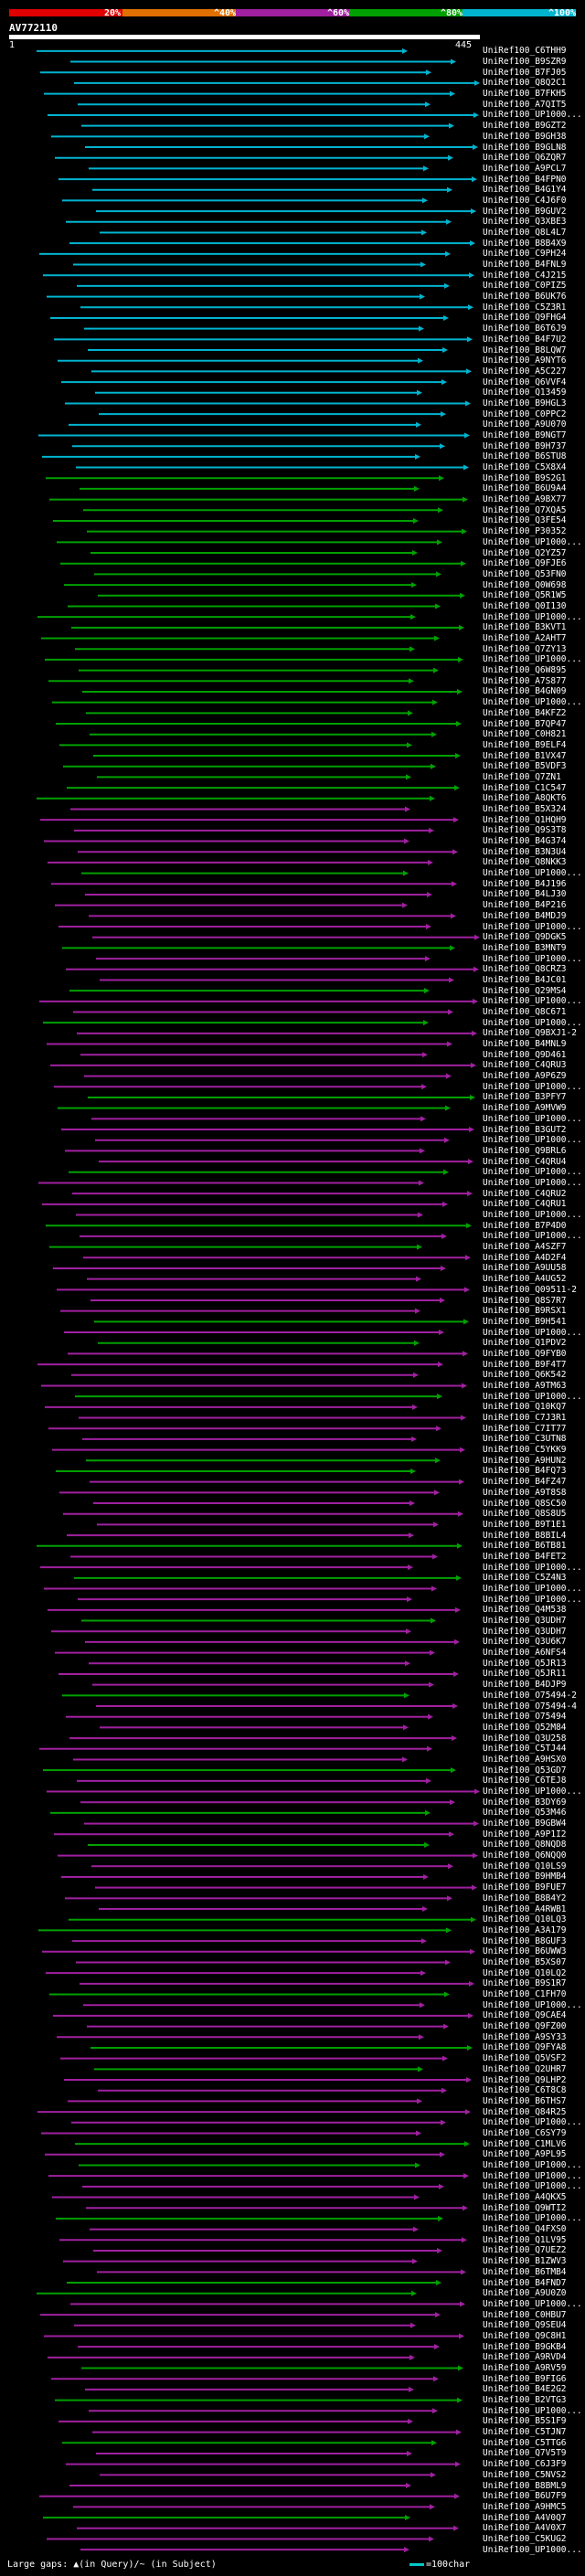 The width and height of the screenshot is (585, 2576). I want to click on hit-label: UniRef100_Q3U258, so click(525, 1738).